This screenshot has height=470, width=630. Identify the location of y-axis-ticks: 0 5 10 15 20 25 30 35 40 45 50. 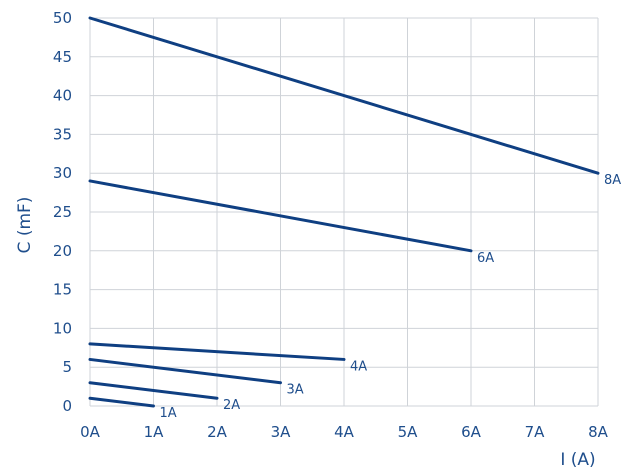
(62, 212).